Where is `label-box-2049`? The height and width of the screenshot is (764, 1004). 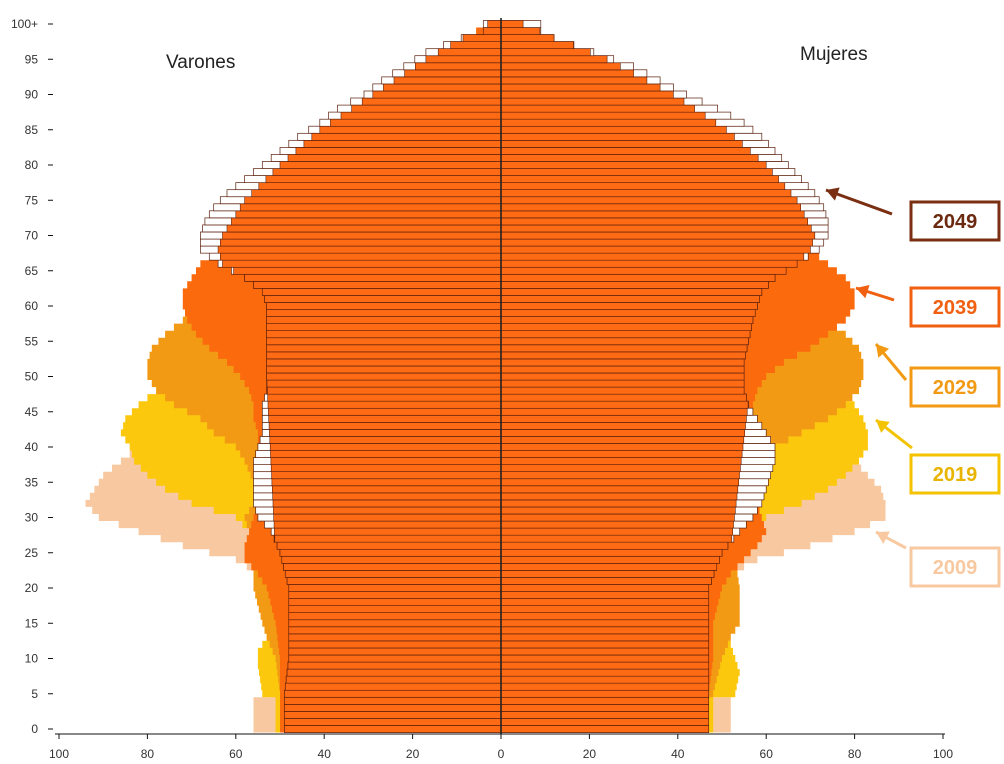 label-box-2049 is located at coordinates (955, 221).